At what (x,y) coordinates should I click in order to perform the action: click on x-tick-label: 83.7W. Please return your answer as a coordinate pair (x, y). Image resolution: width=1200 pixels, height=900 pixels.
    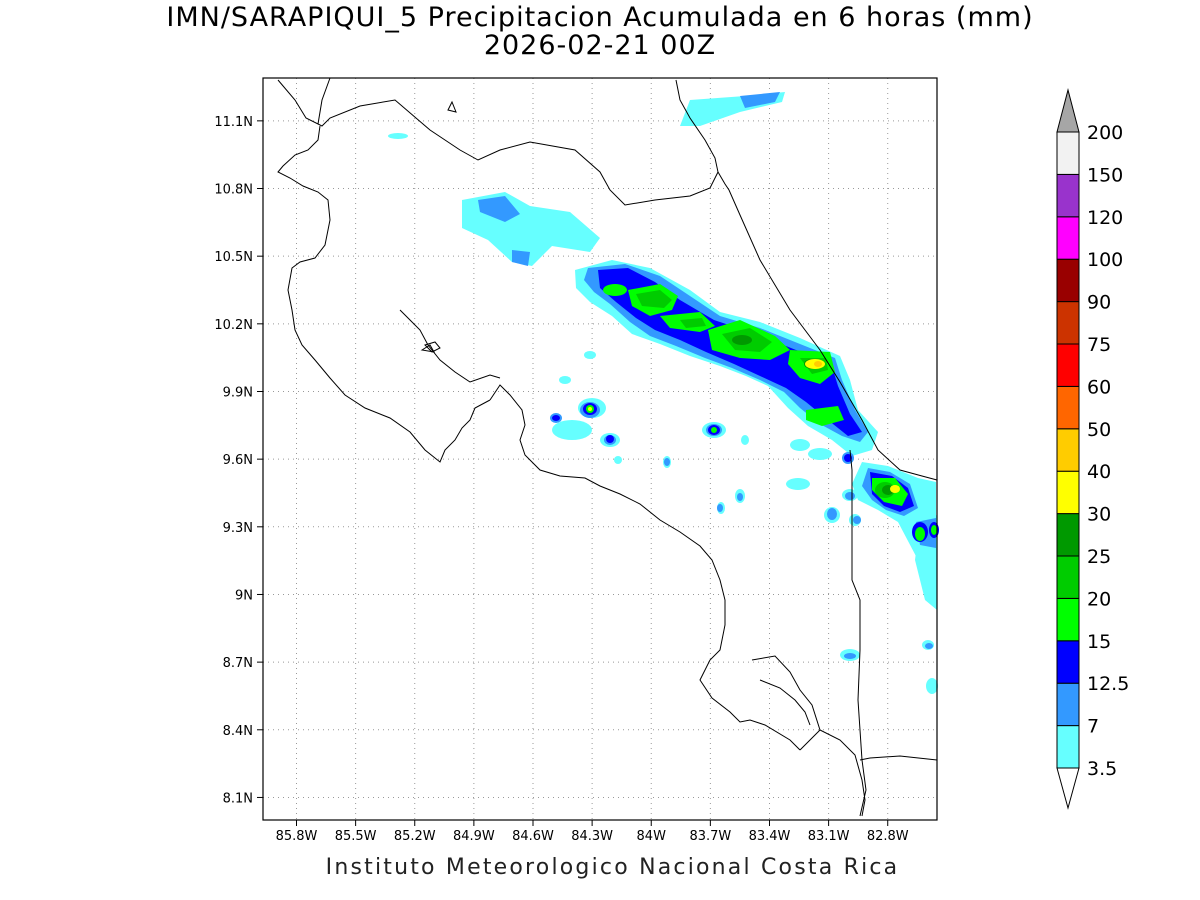
    Looking at the image, I should click on (710, 836).